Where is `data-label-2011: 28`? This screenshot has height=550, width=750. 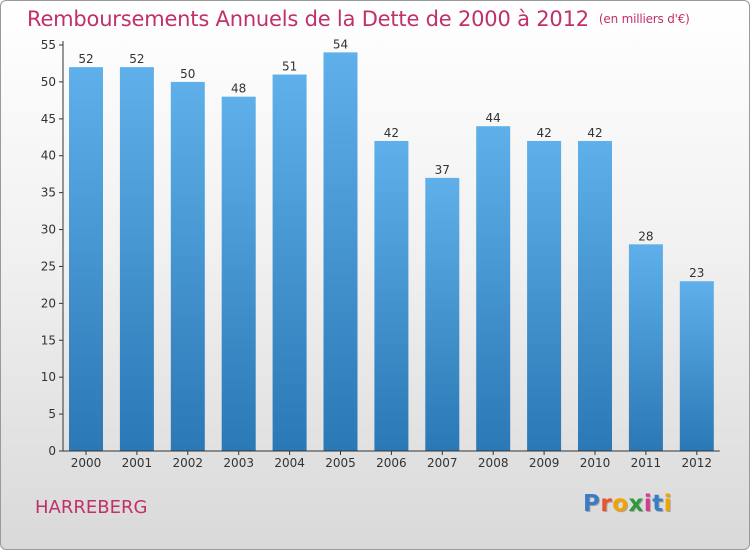
data-label-2011: 28 is located at coordinates (645, 236).